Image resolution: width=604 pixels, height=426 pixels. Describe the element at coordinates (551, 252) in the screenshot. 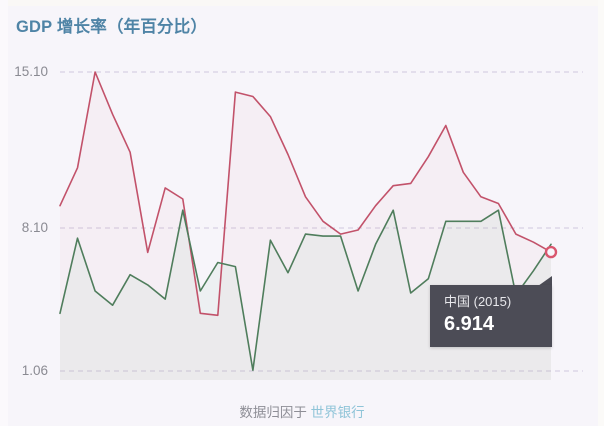

I see `end-point-marker` at that location.